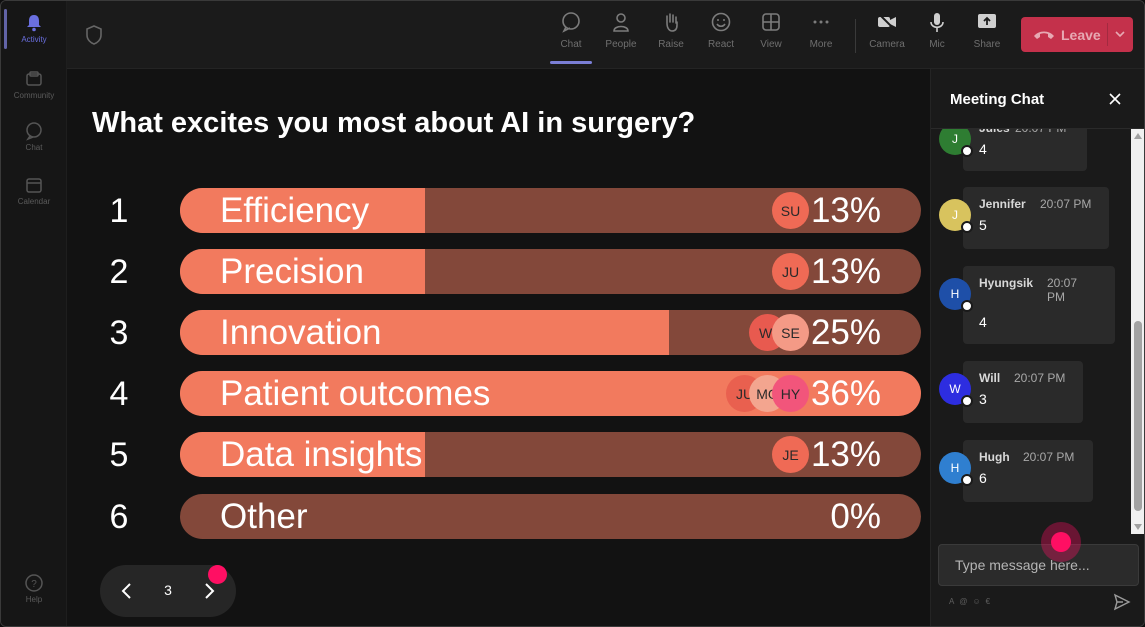  Describe the element at coordinates (301, 332) in the screenshot. I see `poll-option-label: Innovation` at that location.